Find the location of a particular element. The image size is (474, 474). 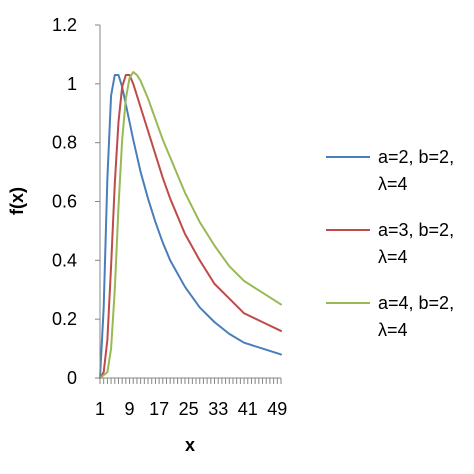

x-tick-label: 33 is located at coordinates (218, 409).